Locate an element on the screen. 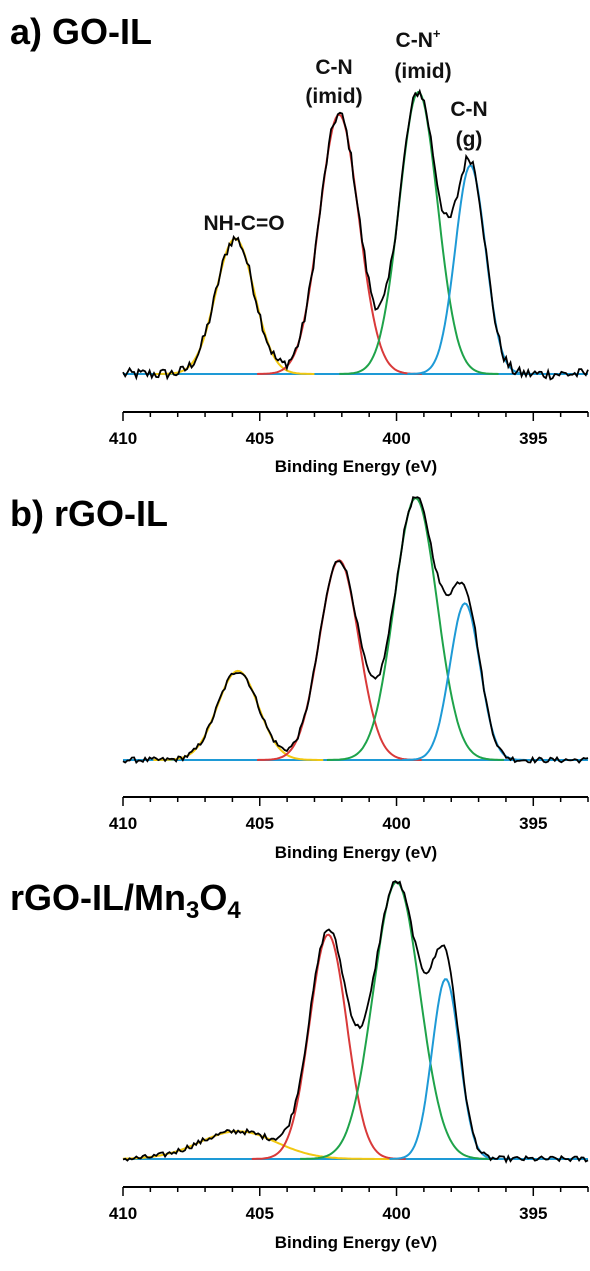  peak-label-nh-c-o: NH-C=O is located at coordinates (243, 223).